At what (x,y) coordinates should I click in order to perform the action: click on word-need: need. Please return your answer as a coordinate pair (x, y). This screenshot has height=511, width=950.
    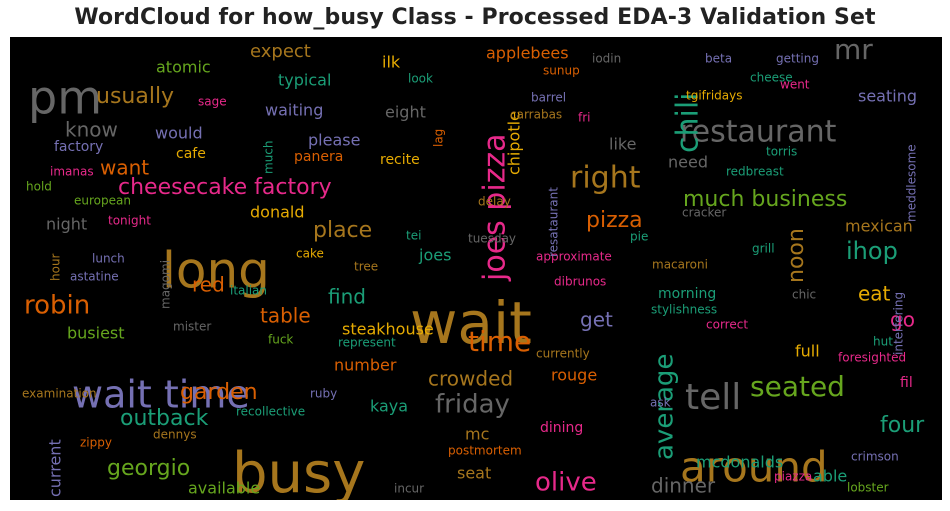
    Looking at the image, I should click on (688, 162).